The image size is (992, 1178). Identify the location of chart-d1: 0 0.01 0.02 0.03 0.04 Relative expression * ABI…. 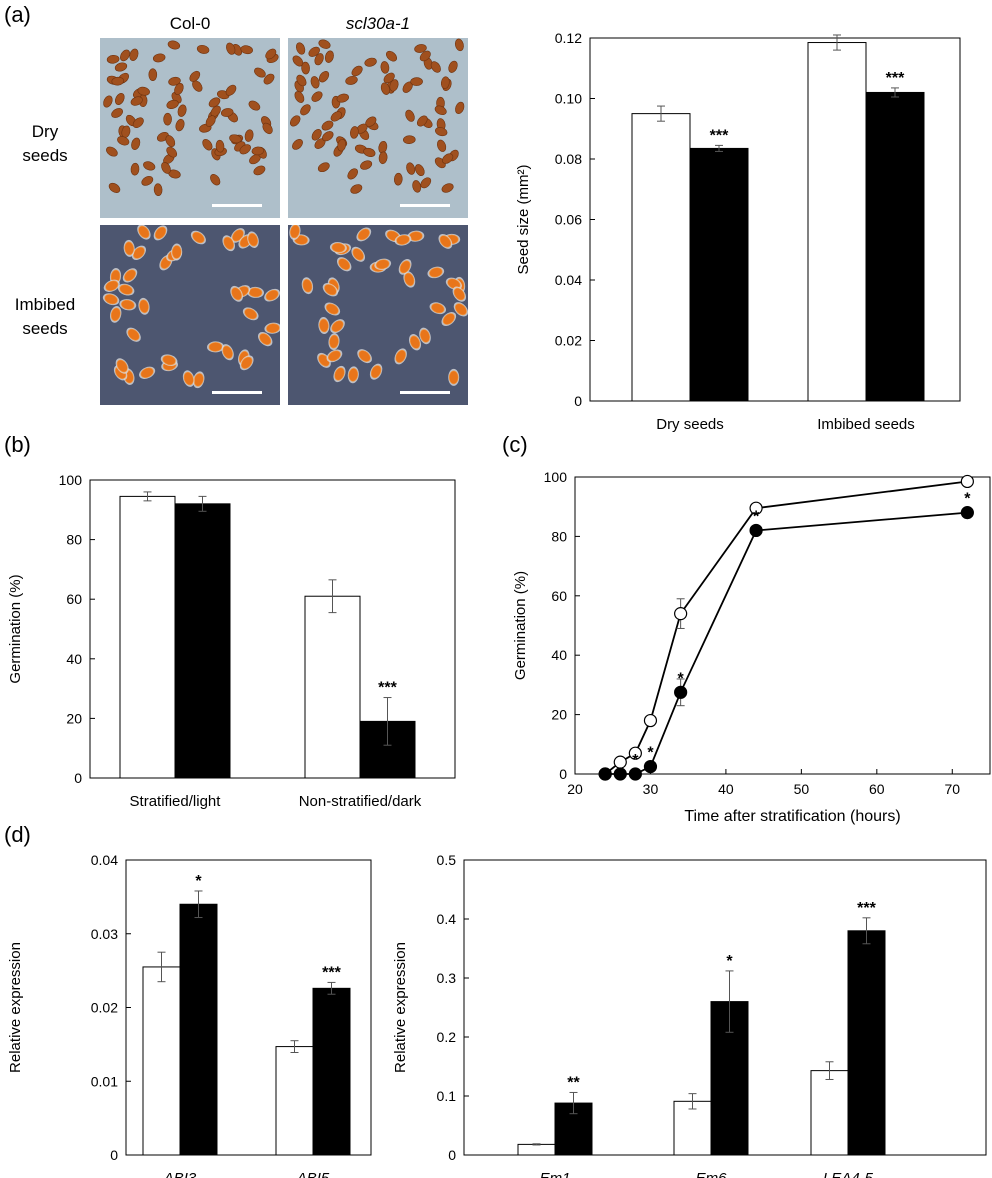
(189, 1015).